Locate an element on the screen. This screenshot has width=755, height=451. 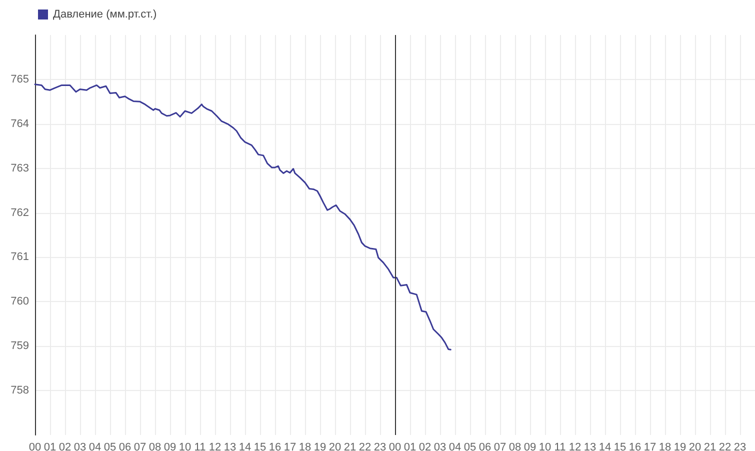
y-tick-label: 758 is located at coordinates (19, 390).